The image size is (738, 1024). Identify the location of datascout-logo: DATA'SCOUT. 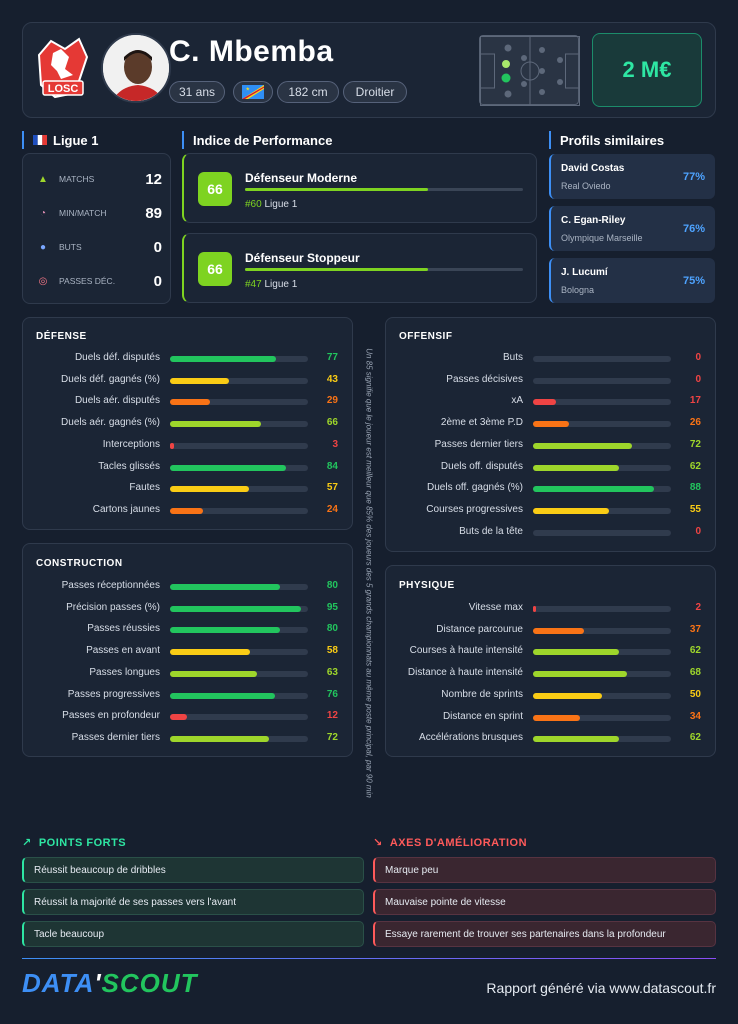
(110, 983).